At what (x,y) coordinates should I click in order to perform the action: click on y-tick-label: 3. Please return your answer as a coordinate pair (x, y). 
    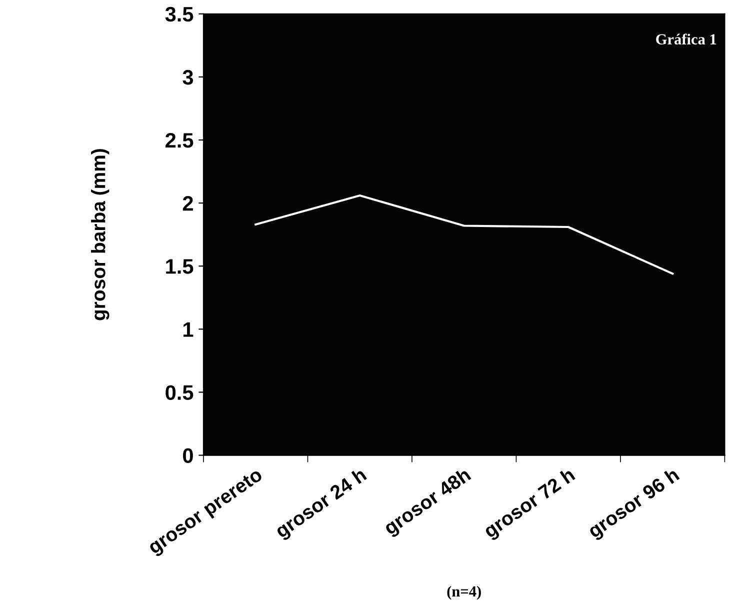
    Looking at the image, I should click on (188, 77).